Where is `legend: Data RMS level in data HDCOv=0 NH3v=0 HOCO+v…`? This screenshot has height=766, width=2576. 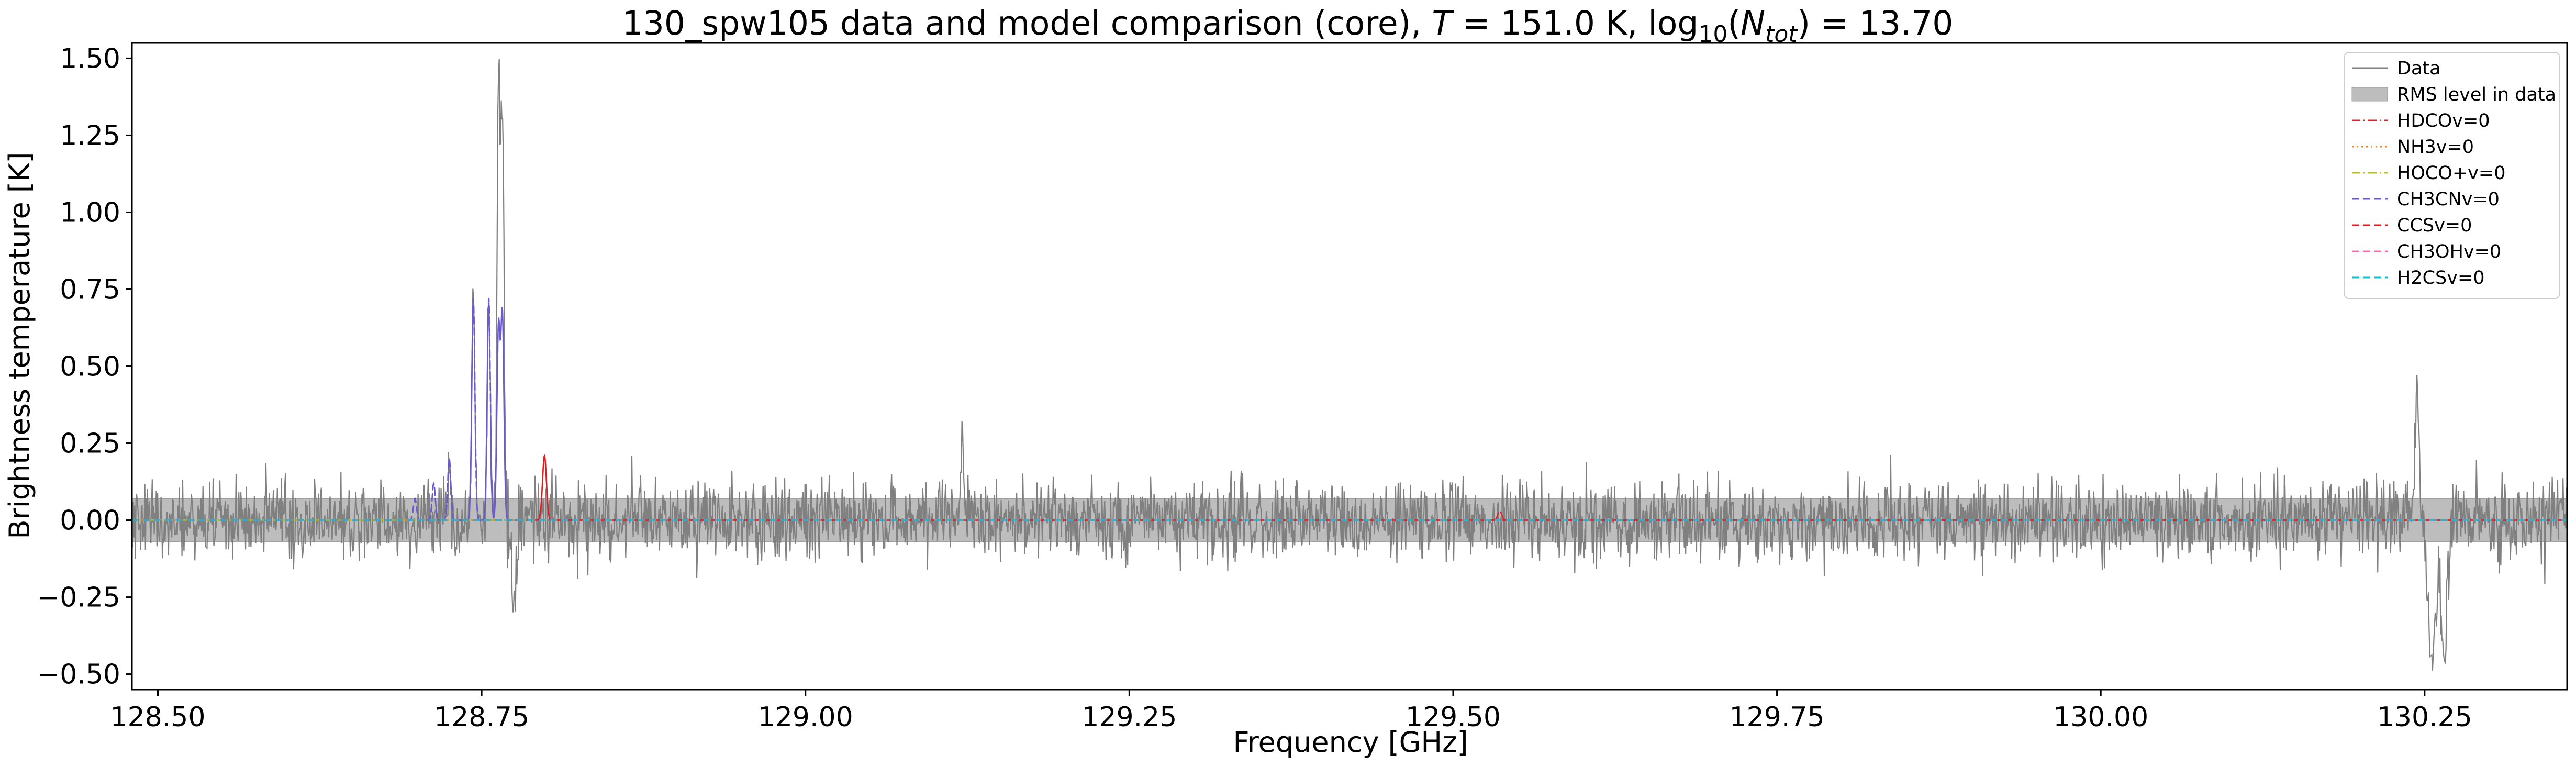
legend: Data RMS level in data HDCOv=0 NH3v=0 HOCO+v… is located at coordinates (2452, 175).